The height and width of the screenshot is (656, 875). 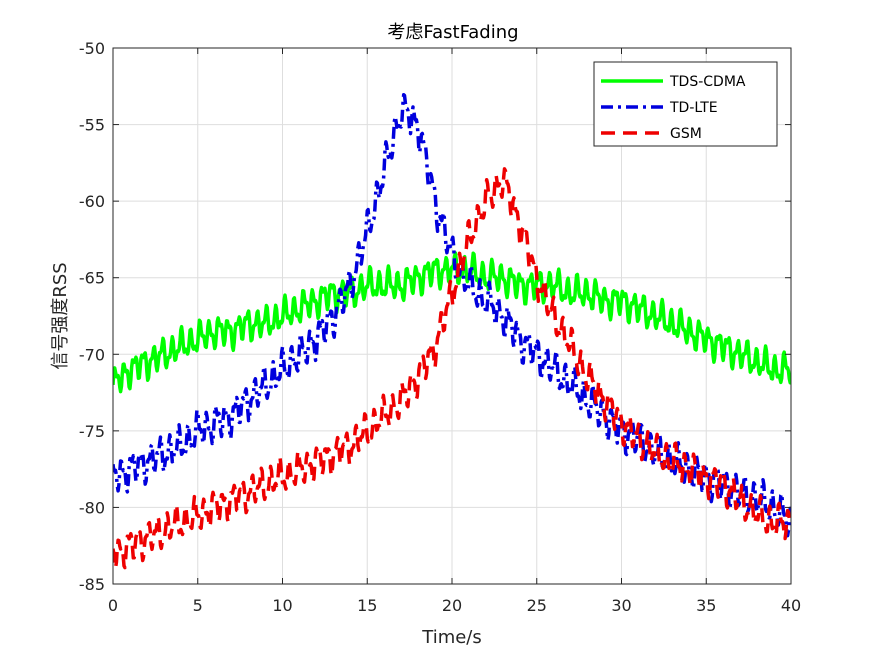 I want to click on x-tick-label: 20, so click(x=452, y=605).